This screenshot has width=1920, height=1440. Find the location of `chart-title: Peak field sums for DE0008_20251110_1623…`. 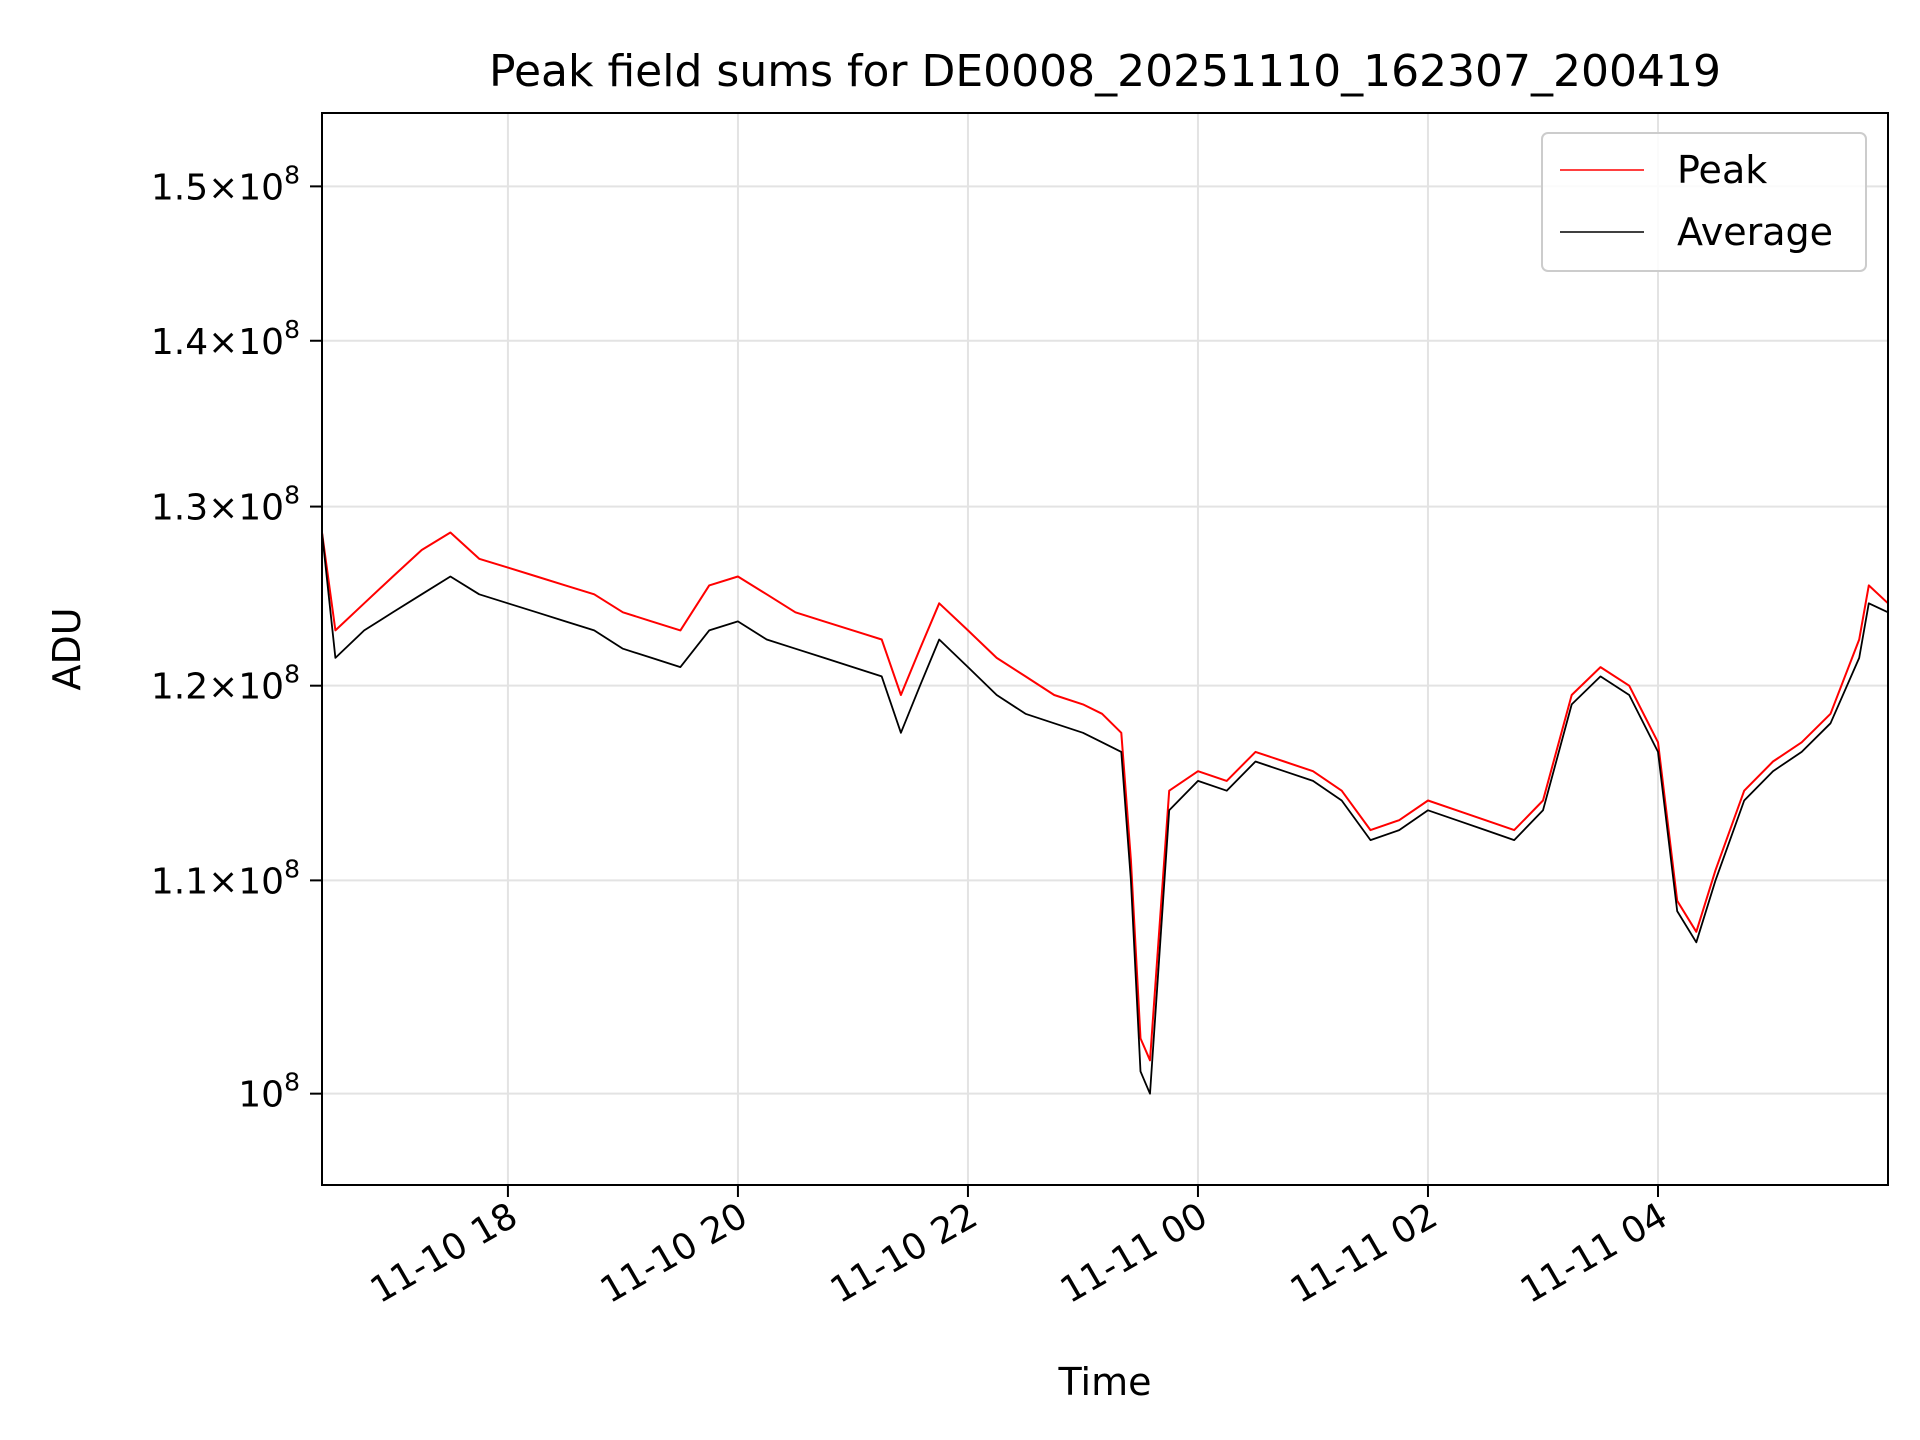

chart-title: Peak field sums for DE0008_20251110_1623… is located at coordinates (1105, 71).